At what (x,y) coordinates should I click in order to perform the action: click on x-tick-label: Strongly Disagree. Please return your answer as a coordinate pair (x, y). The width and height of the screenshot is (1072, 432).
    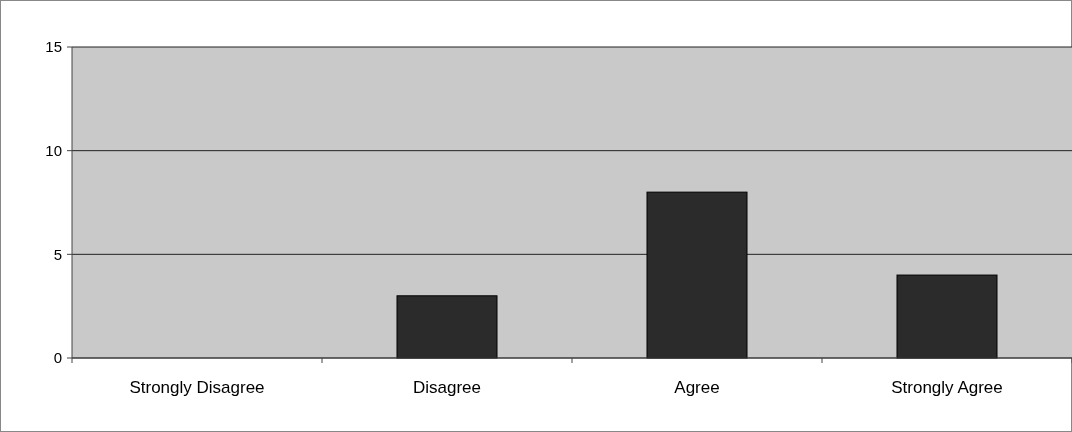
    Looking at the image, I should click on (197, 387).